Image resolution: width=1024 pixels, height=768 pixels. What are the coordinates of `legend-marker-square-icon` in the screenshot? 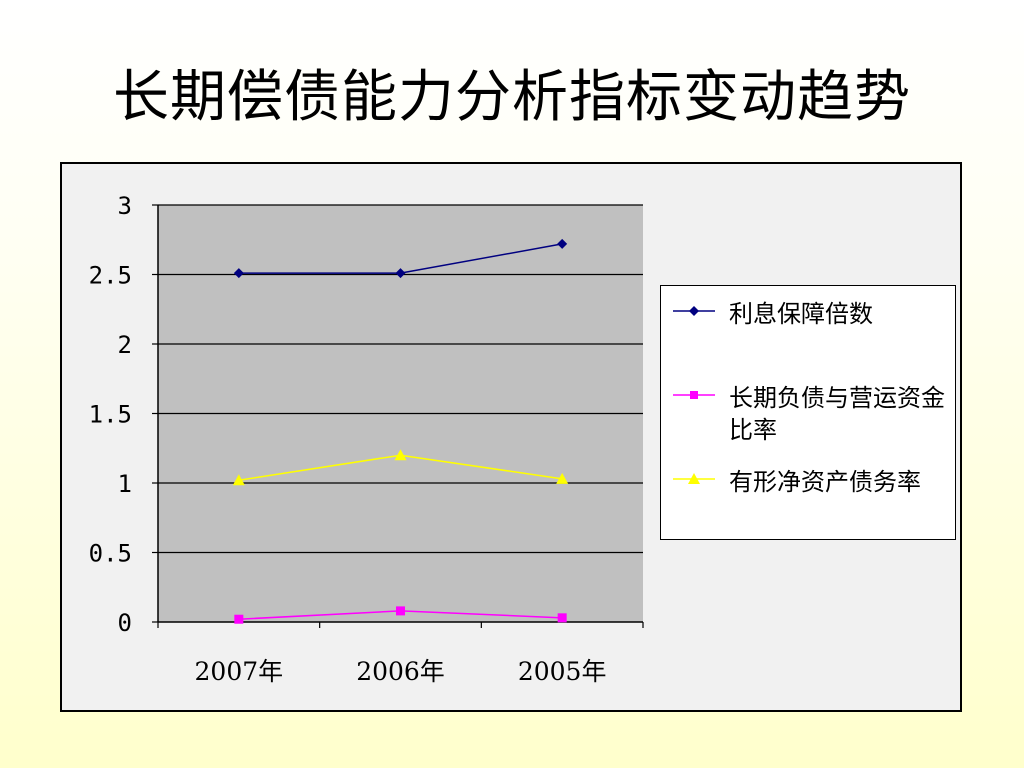 It's located at (694, 395).